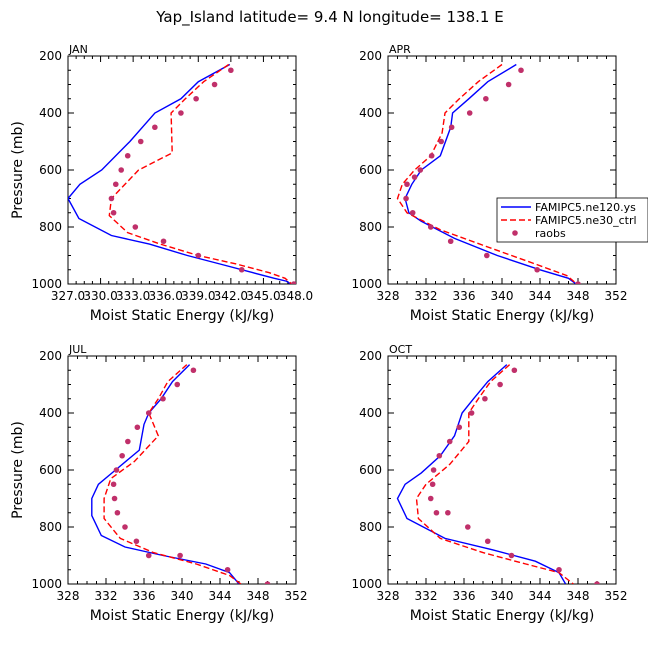 This screenshot has width=648, height=649. Describe the element at coordinates (68, 296) in the screenshot. I see `x-tick-label: 327.0` at that location.